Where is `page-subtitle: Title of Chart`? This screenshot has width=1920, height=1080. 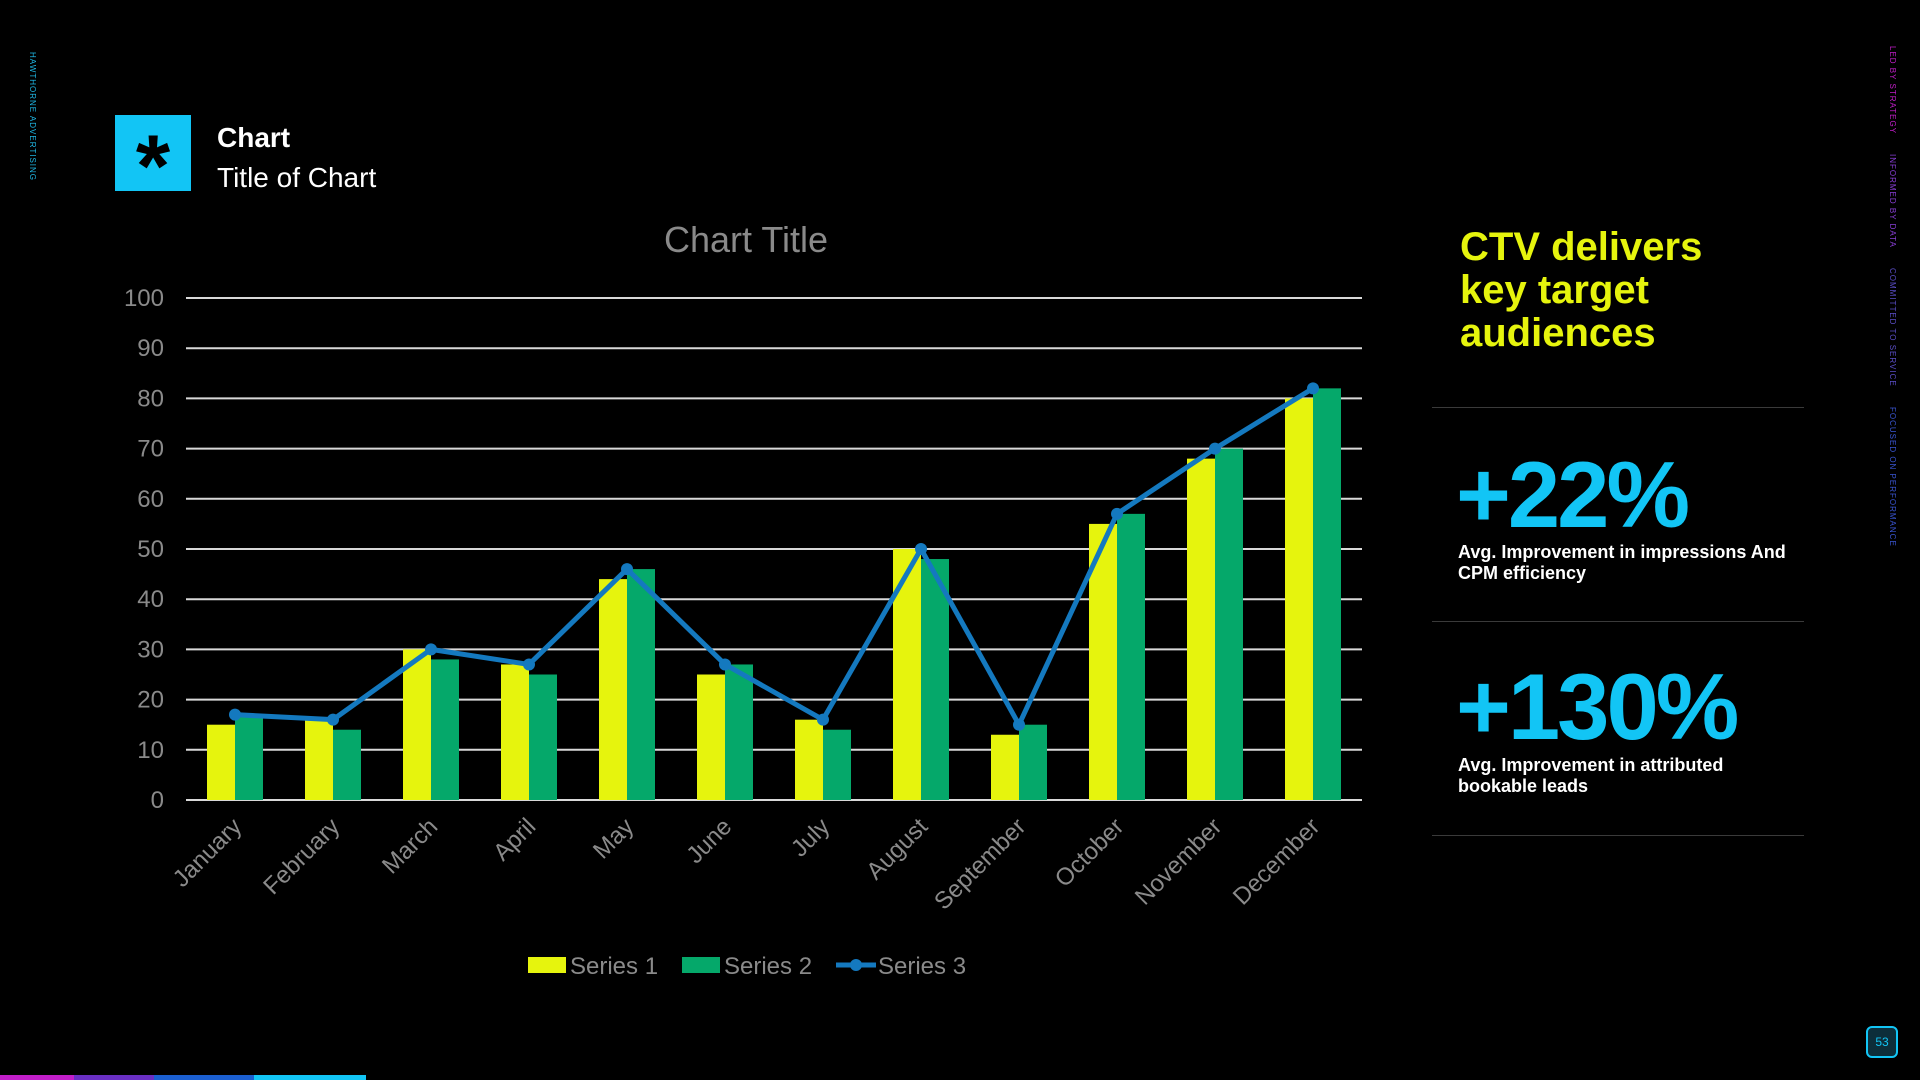
page-subtitle: Title of Chart is located at coordinates (297, 177).